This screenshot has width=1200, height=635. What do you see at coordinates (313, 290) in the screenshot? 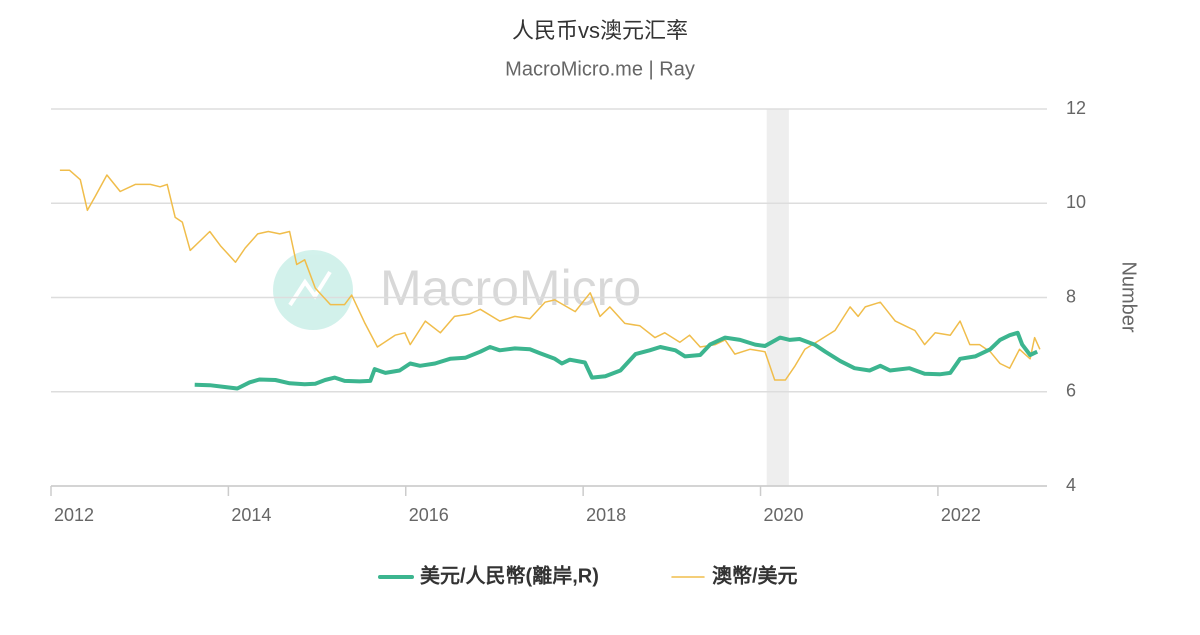
I see `watermark-logo` at bounding box center [313, 290].